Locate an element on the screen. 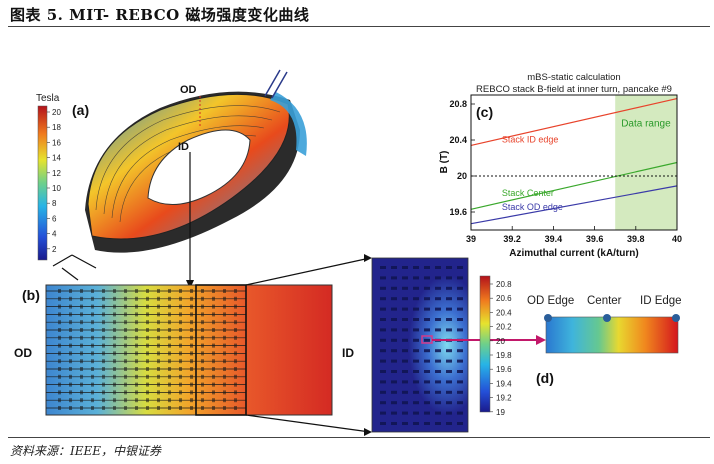  panel-a-label: (a) is located at coordinates (80, 110).